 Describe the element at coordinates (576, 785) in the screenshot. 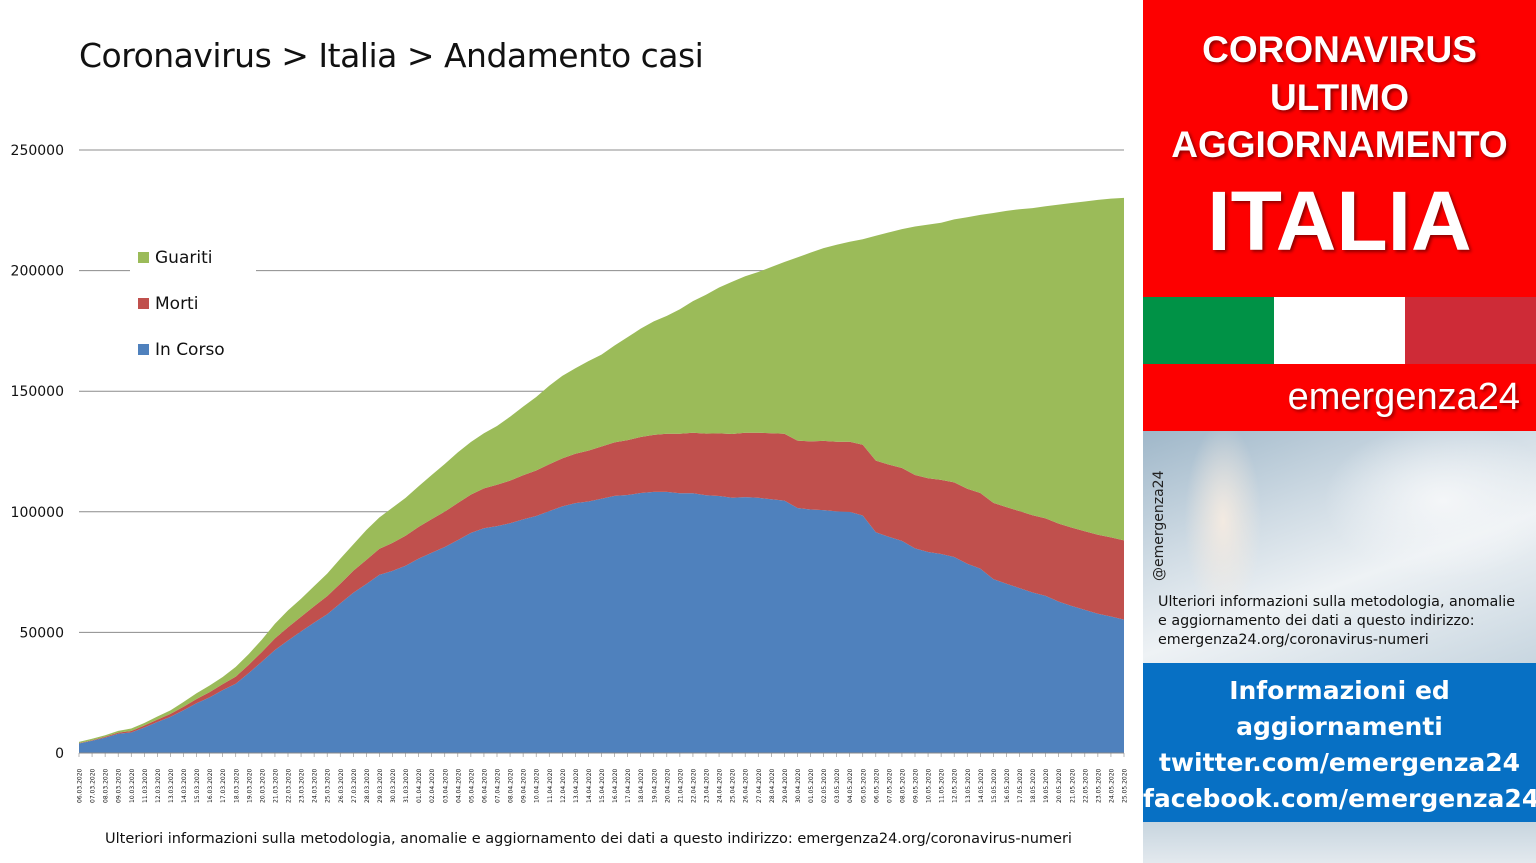

I see `x-tick-label: 13.04.2020` at that location.